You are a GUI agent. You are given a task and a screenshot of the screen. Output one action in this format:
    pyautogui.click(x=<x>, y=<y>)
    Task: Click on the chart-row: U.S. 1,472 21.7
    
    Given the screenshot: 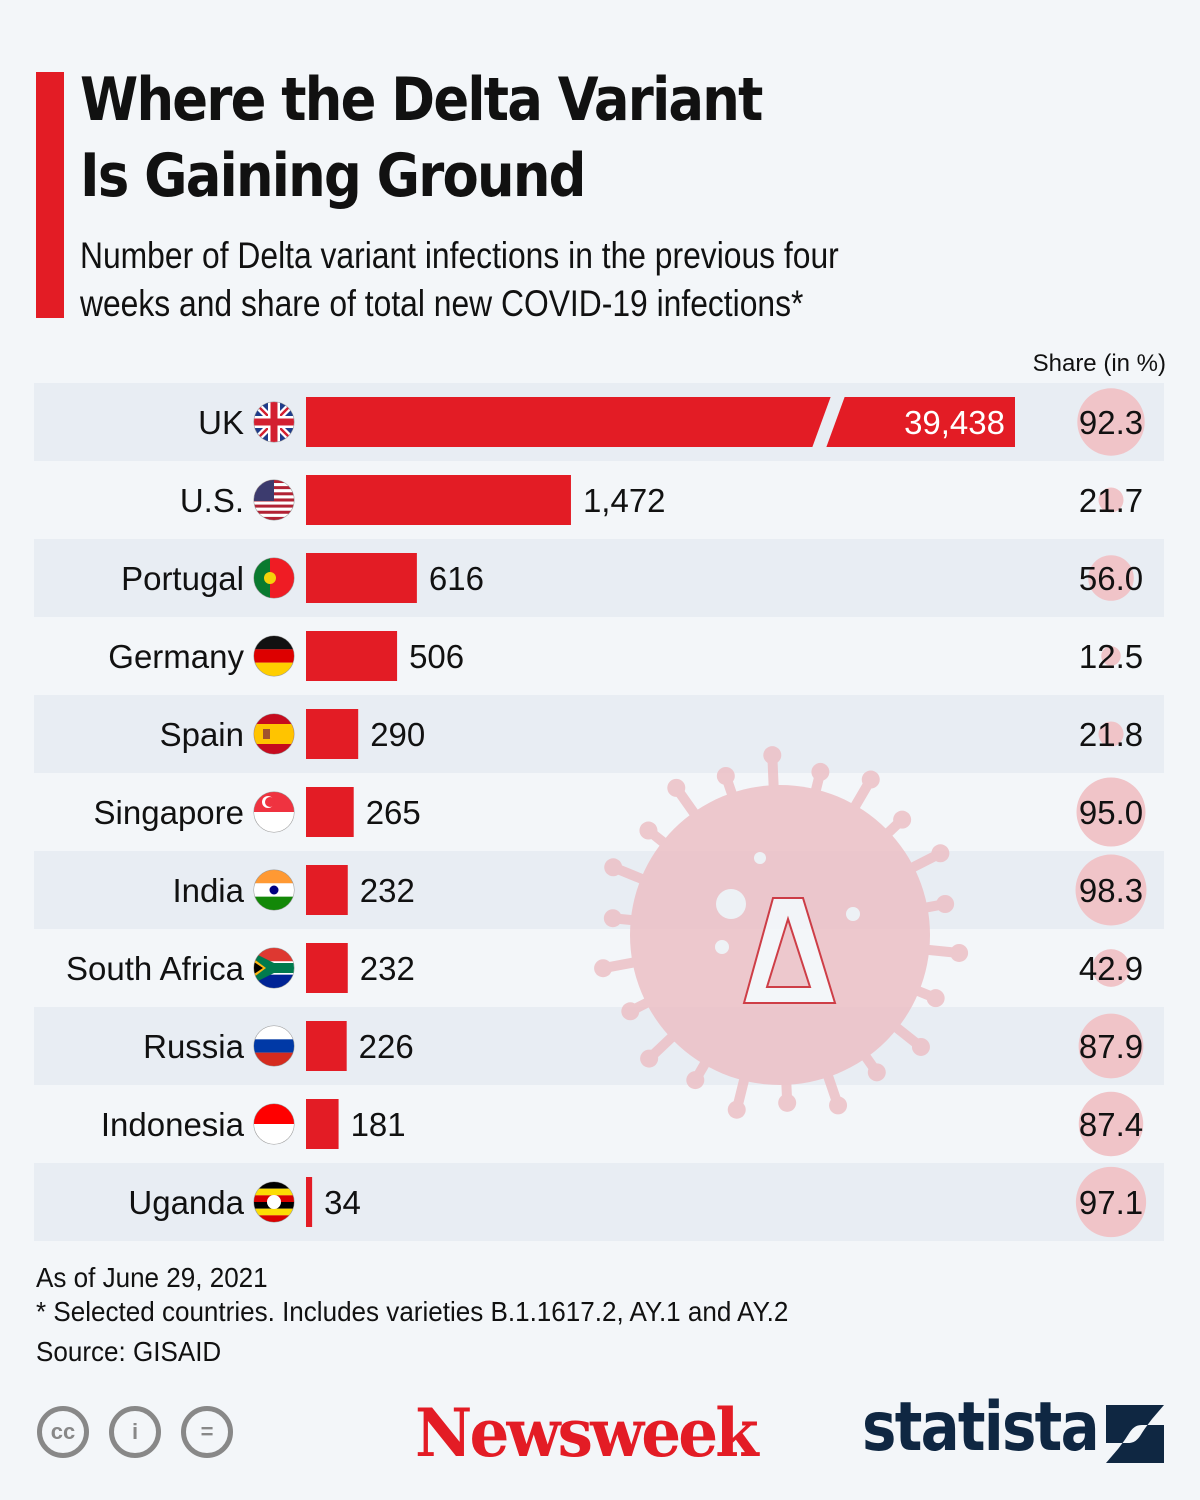 What is the action you would take?
    pyautogui.click(x=661, y=500)
    